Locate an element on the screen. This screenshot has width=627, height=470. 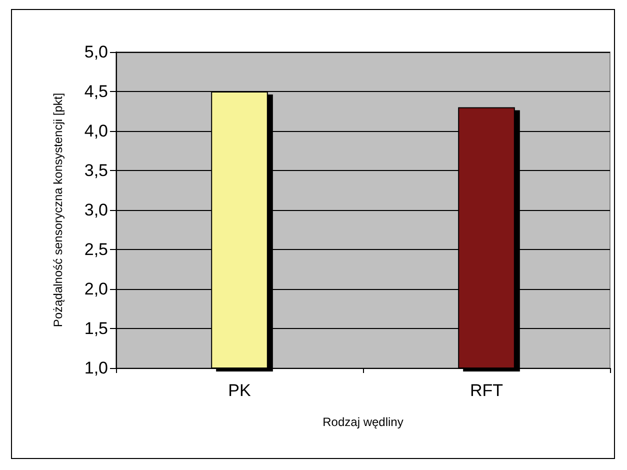
y-tick-label: 2,5 is located at coordinates (96, 249).